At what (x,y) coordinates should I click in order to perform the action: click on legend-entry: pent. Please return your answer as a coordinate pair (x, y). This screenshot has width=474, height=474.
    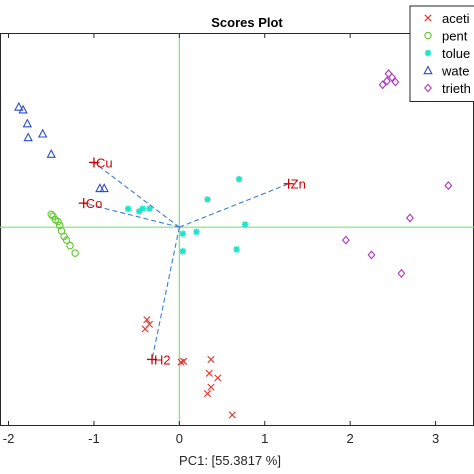
    Looking at the image, I should click on (446, 36).